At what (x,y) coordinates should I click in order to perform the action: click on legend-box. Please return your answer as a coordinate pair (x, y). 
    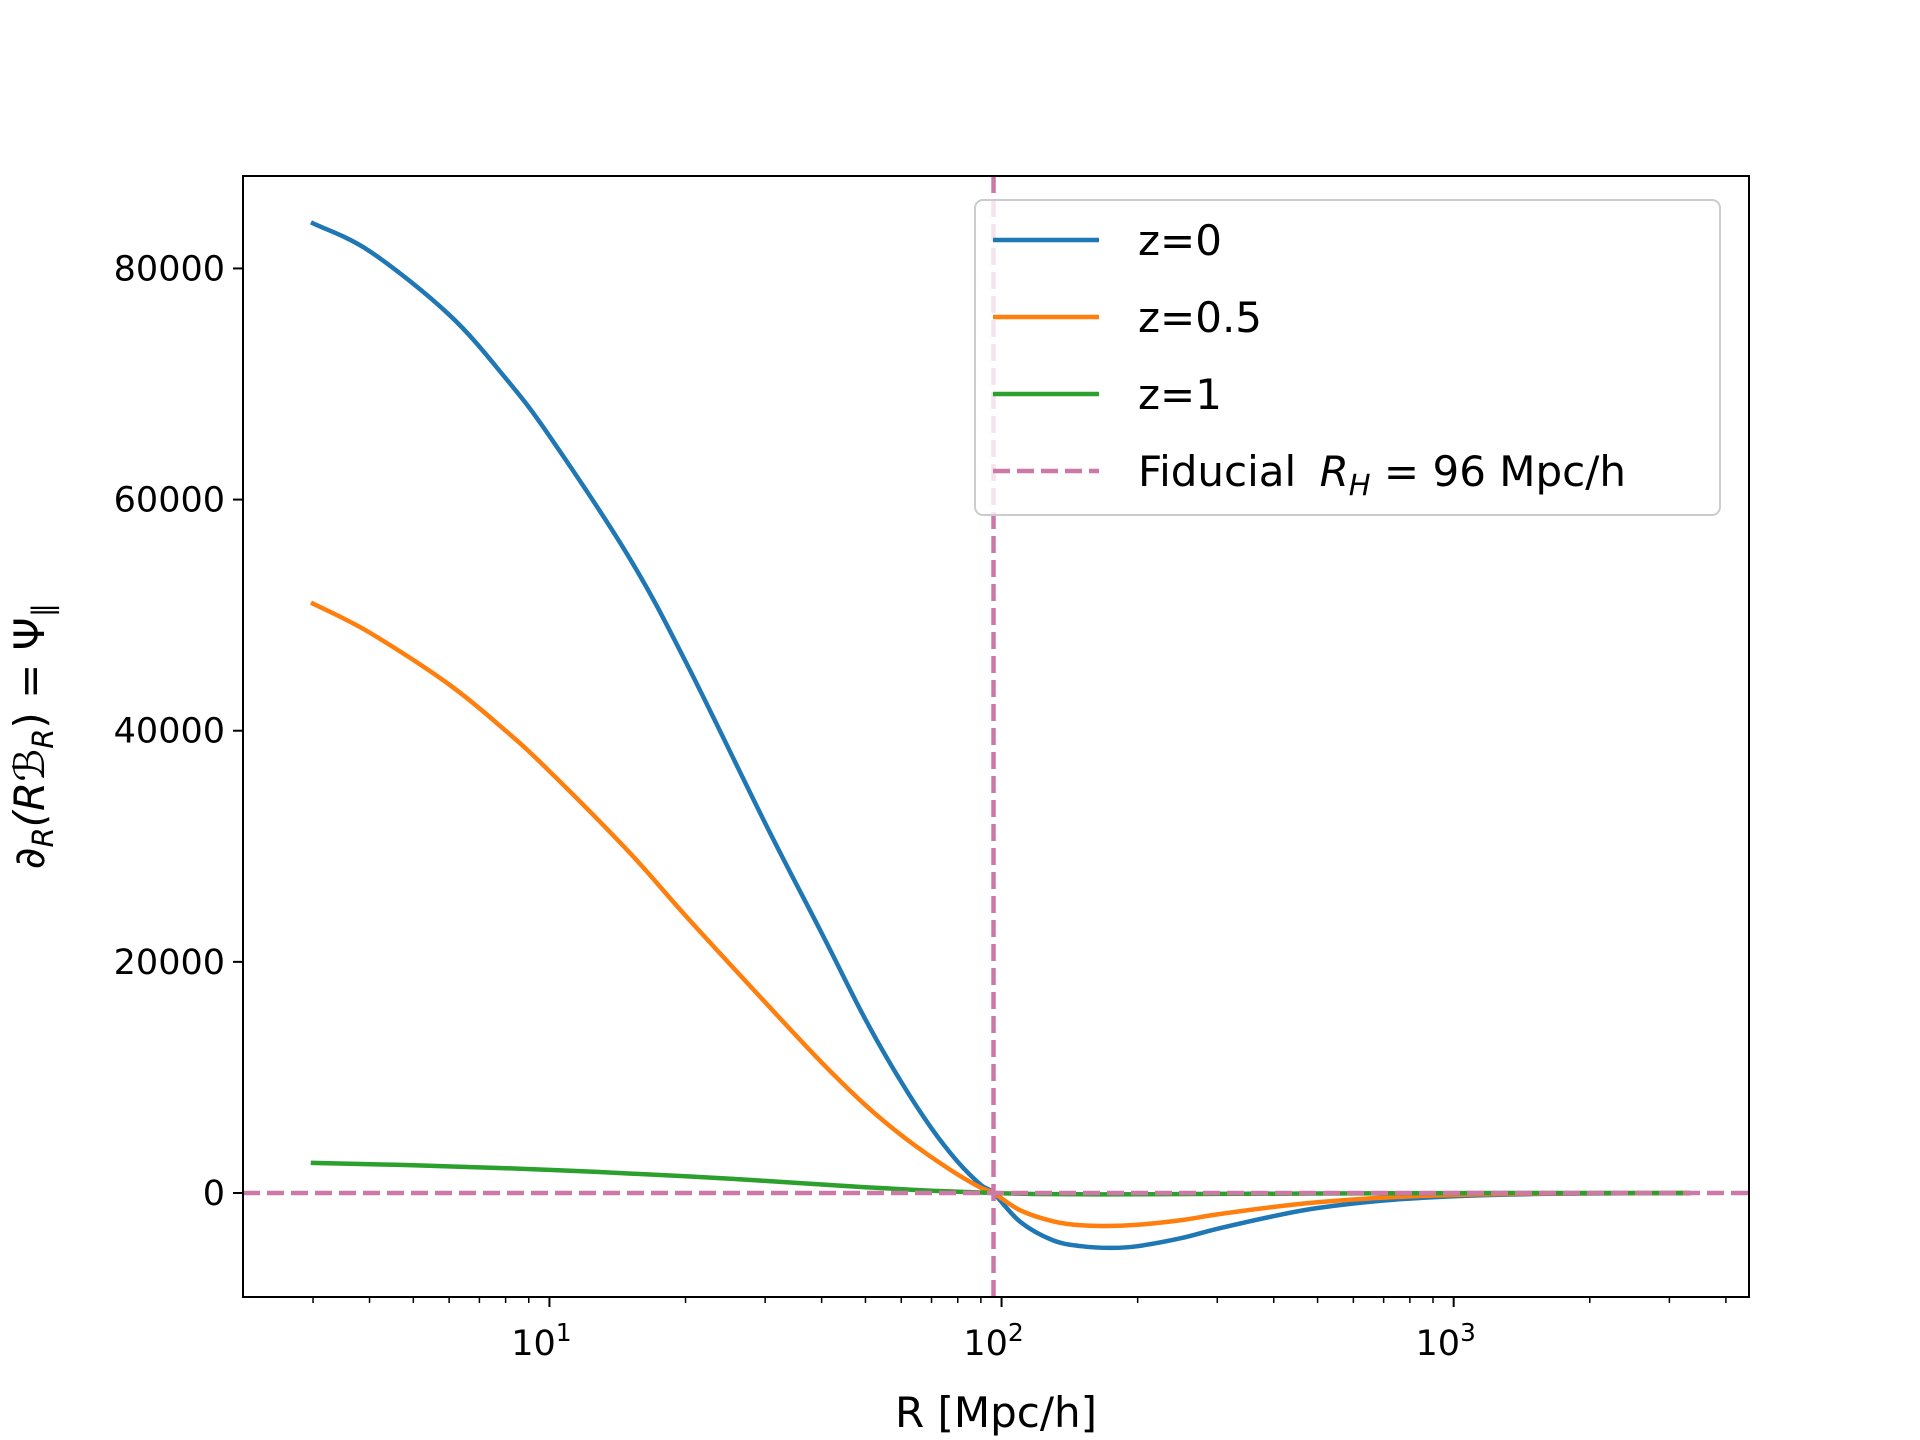
    Looking at the image, I should click on (1347, 357).